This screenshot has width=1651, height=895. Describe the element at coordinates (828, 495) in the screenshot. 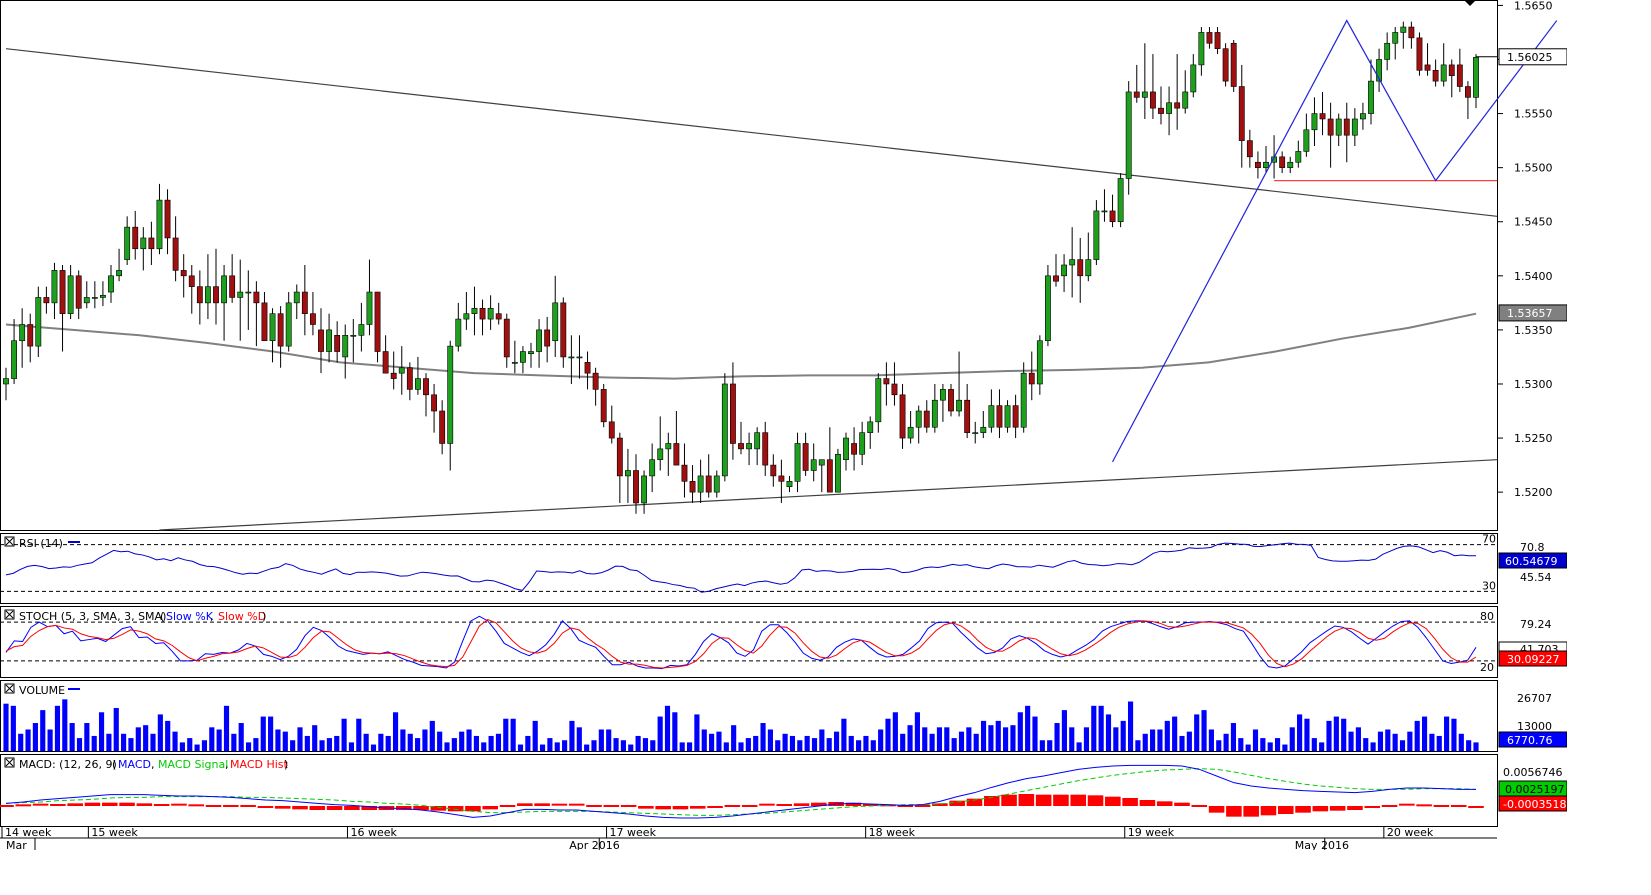

I see `trendline-ascending` at that location.